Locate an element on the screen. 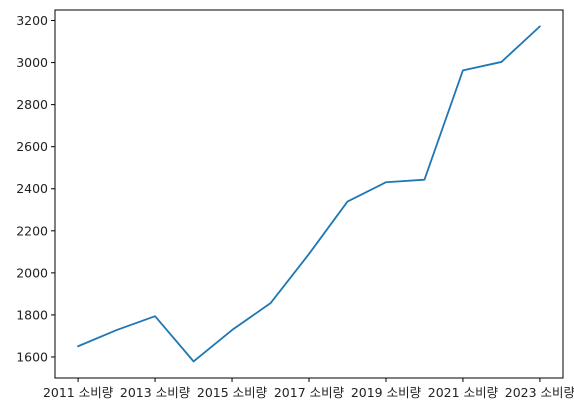  y-tick-label: 2600 is located at coordinates (32, 146).